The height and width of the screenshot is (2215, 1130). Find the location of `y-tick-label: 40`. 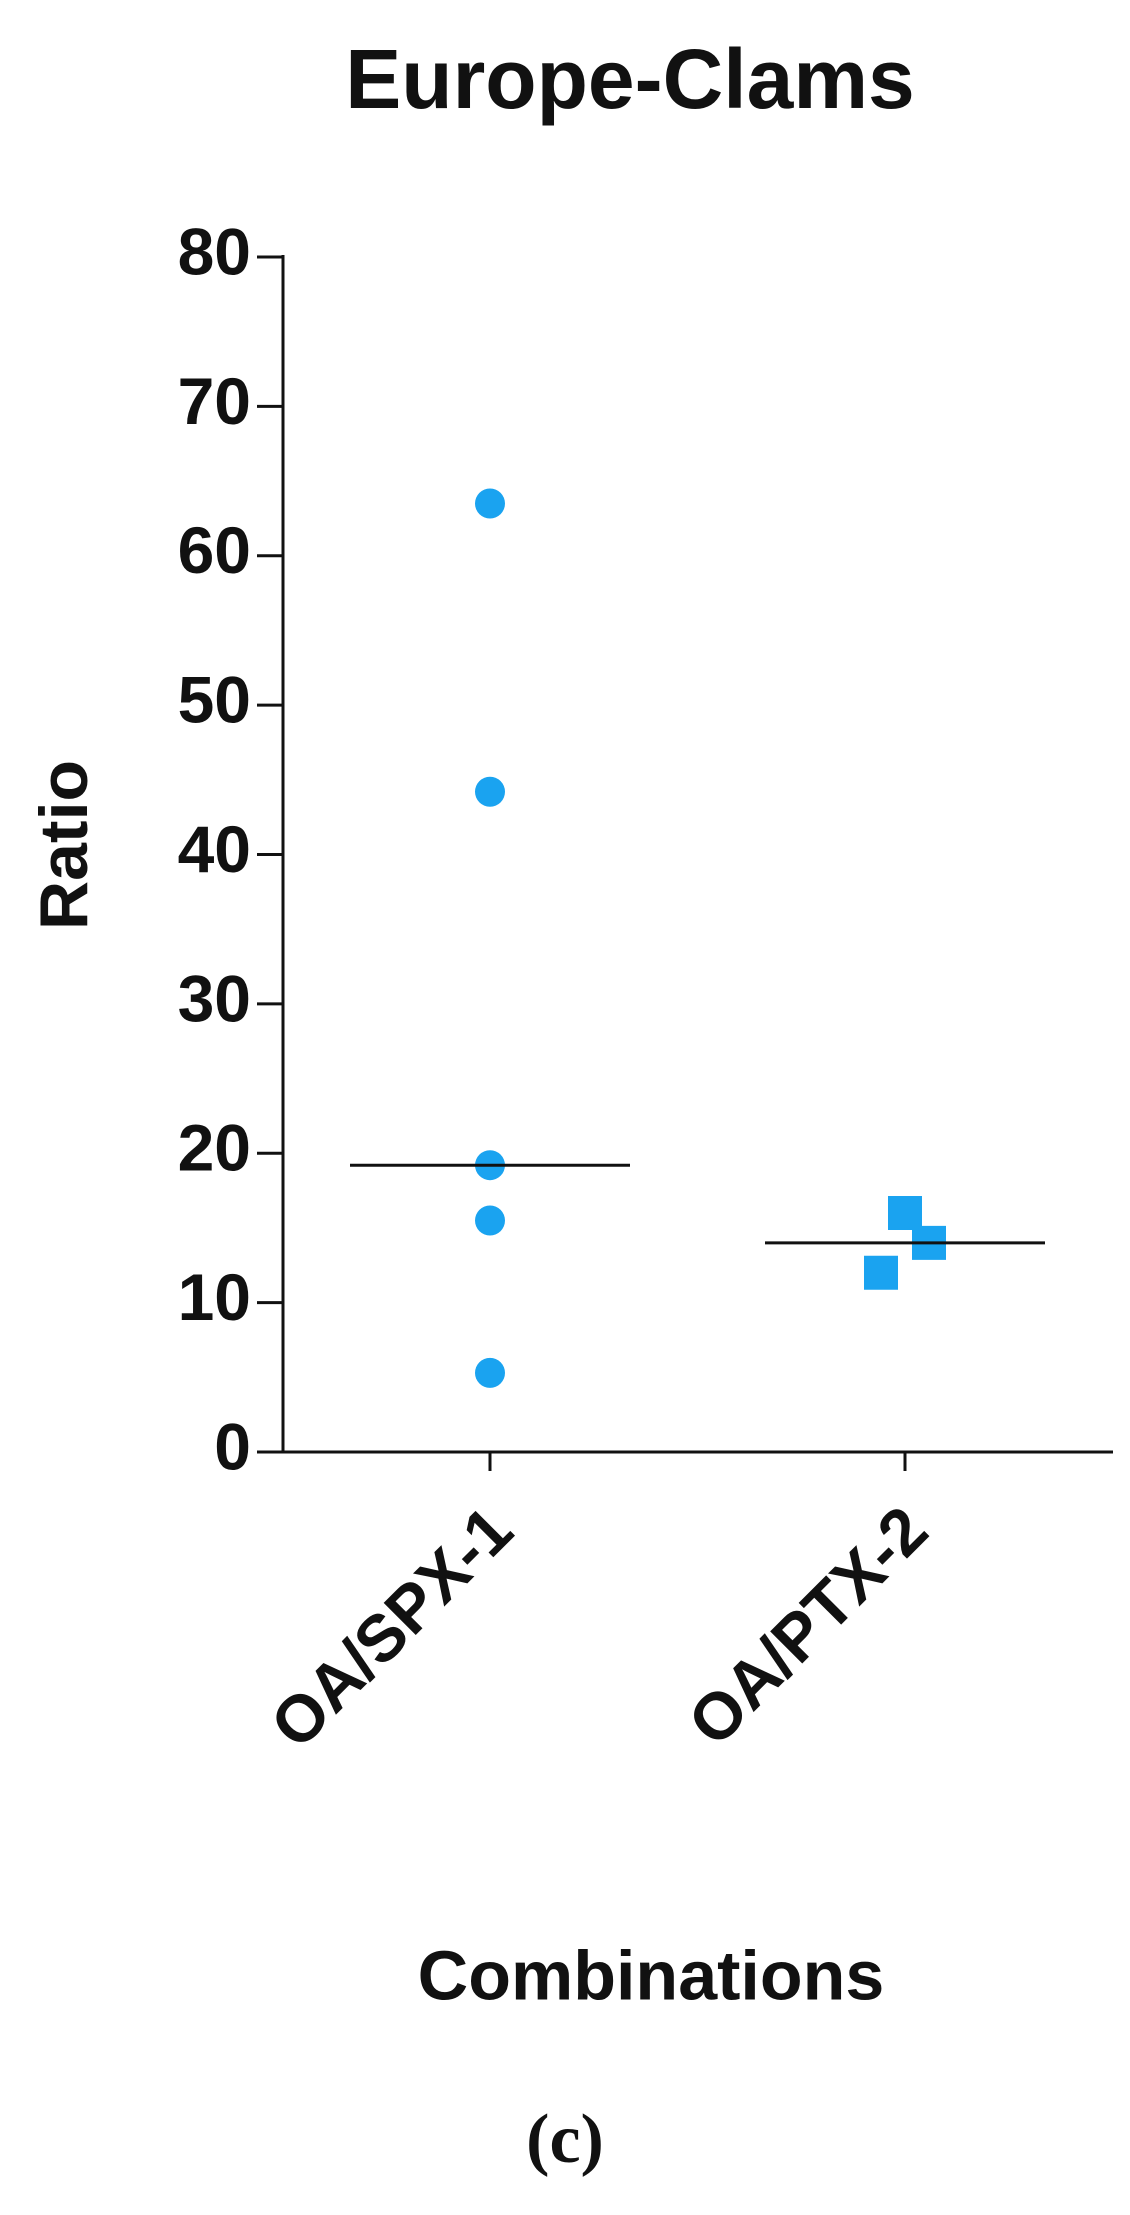

y-tick-label: 40 is located at coordinates (214, 849).